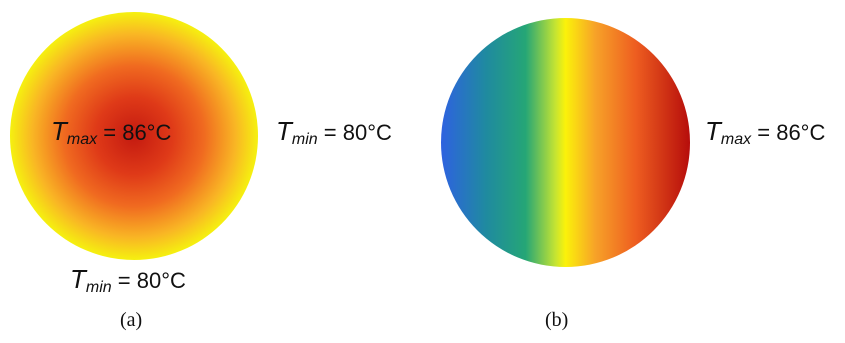 The image size is (845, 343). I want to click on tmin-label-a-right: Tmin = 80°C, so click(334, 133).